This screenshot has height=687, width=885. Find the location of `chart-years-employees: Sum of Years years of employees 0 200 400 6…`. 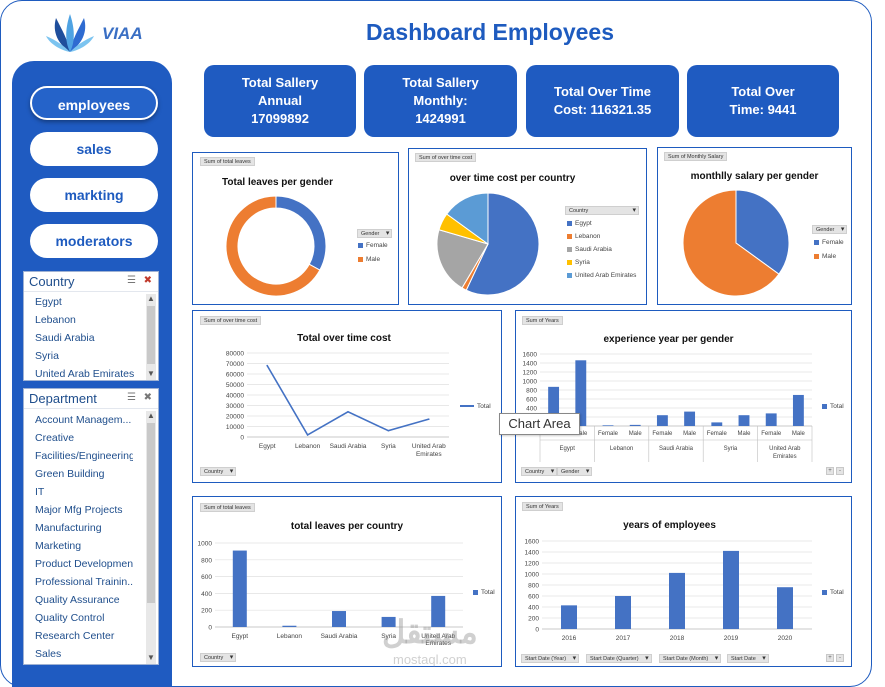

chart-years-employees: Sum of Years years of employees 0 200 400 6… is located at coordinates (683, 581).